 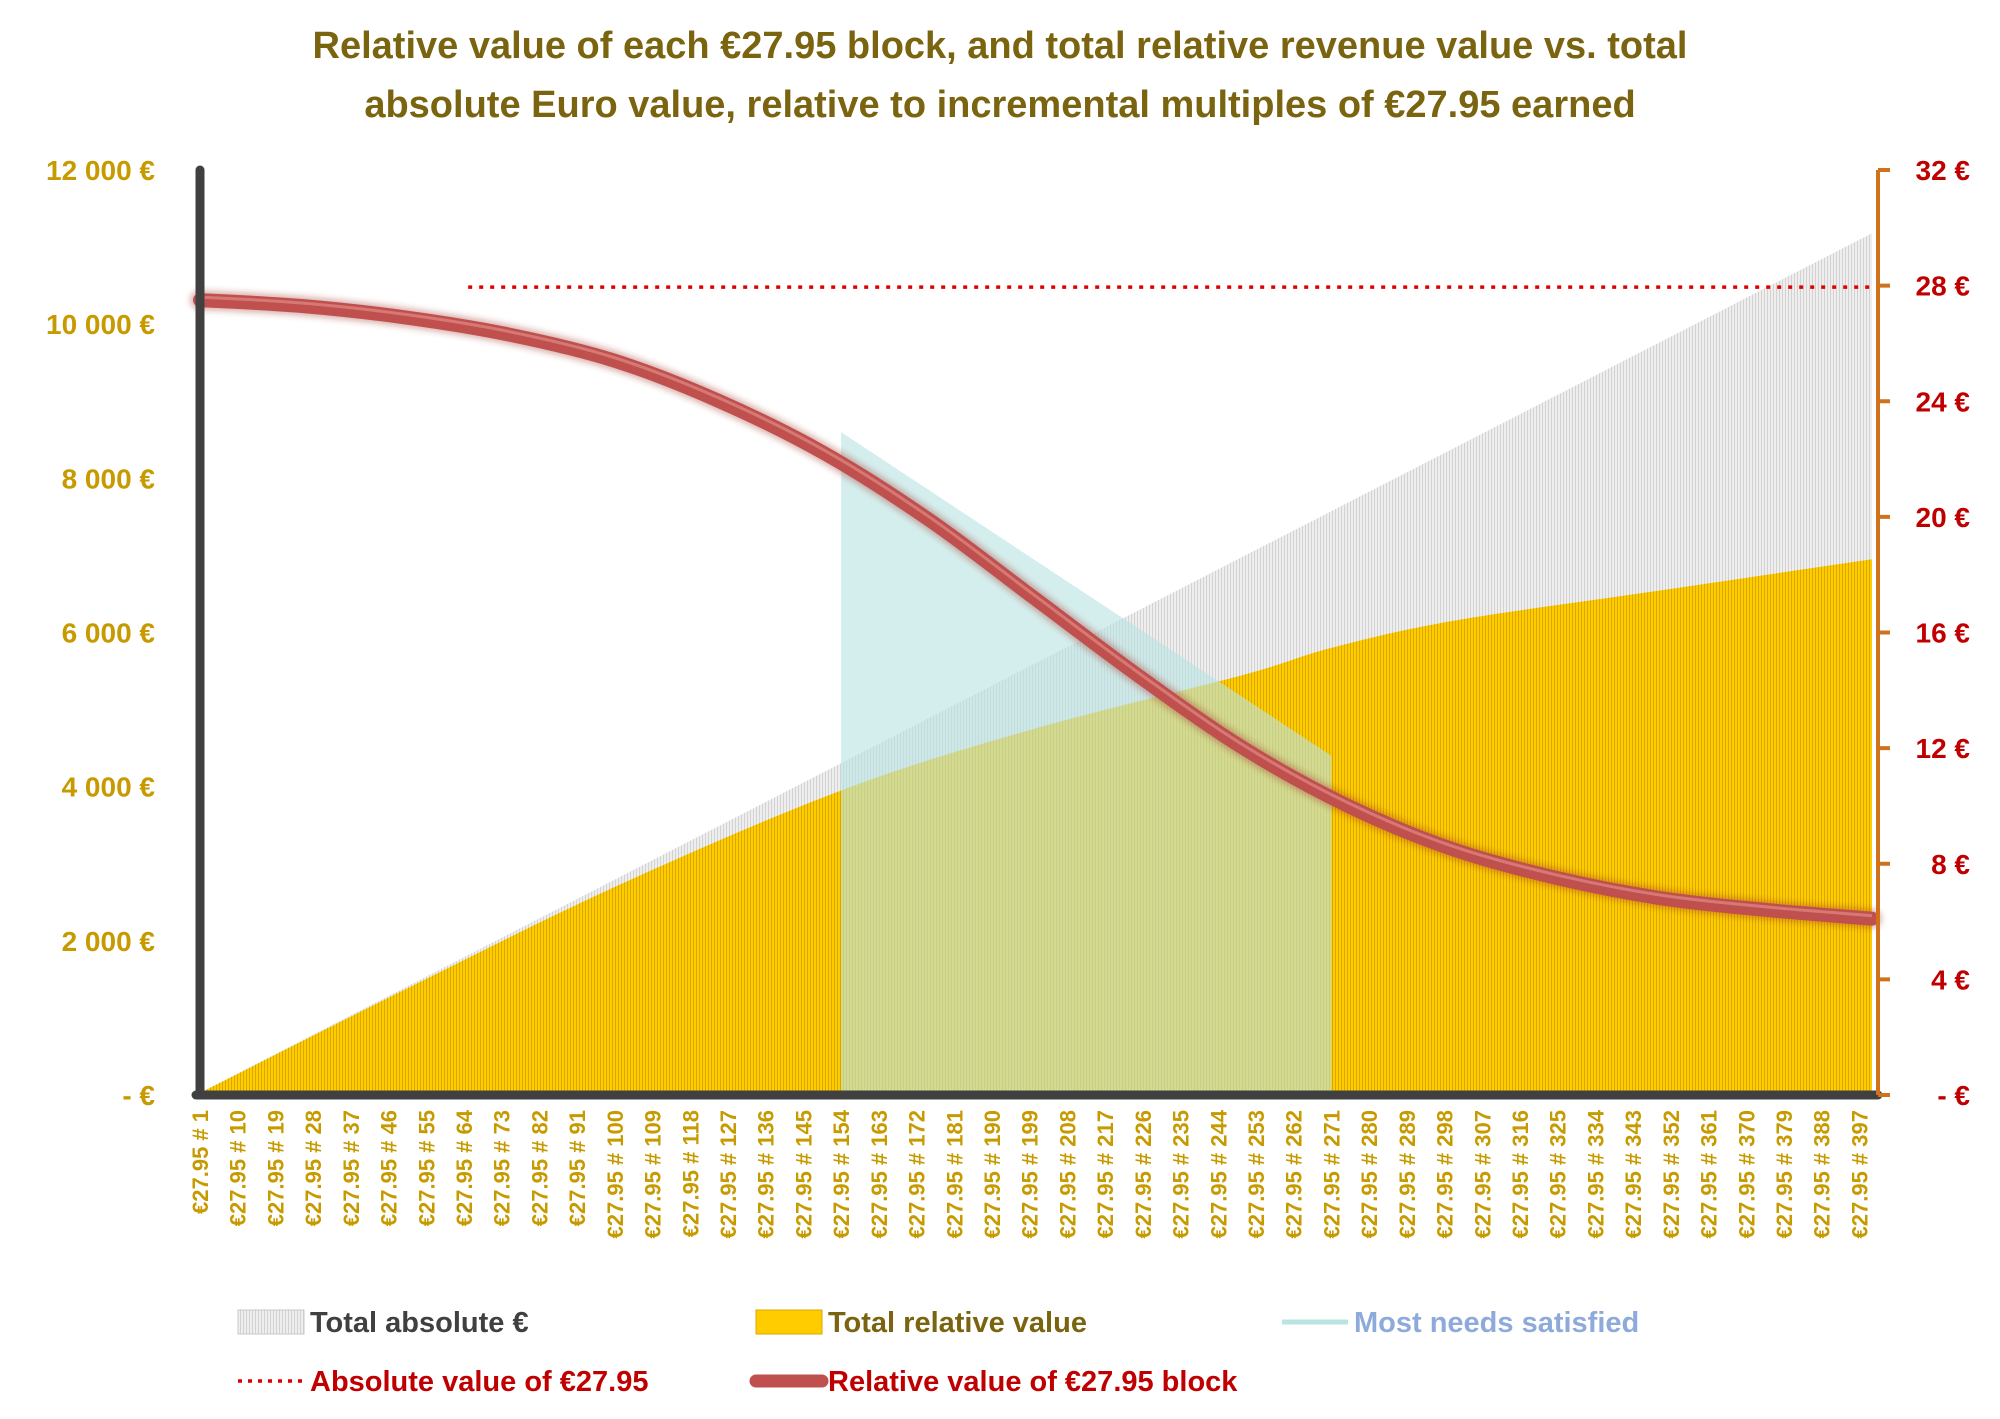 I want to click on x-tick-label: €27.95 # 145, so click(x=803, y=1174).